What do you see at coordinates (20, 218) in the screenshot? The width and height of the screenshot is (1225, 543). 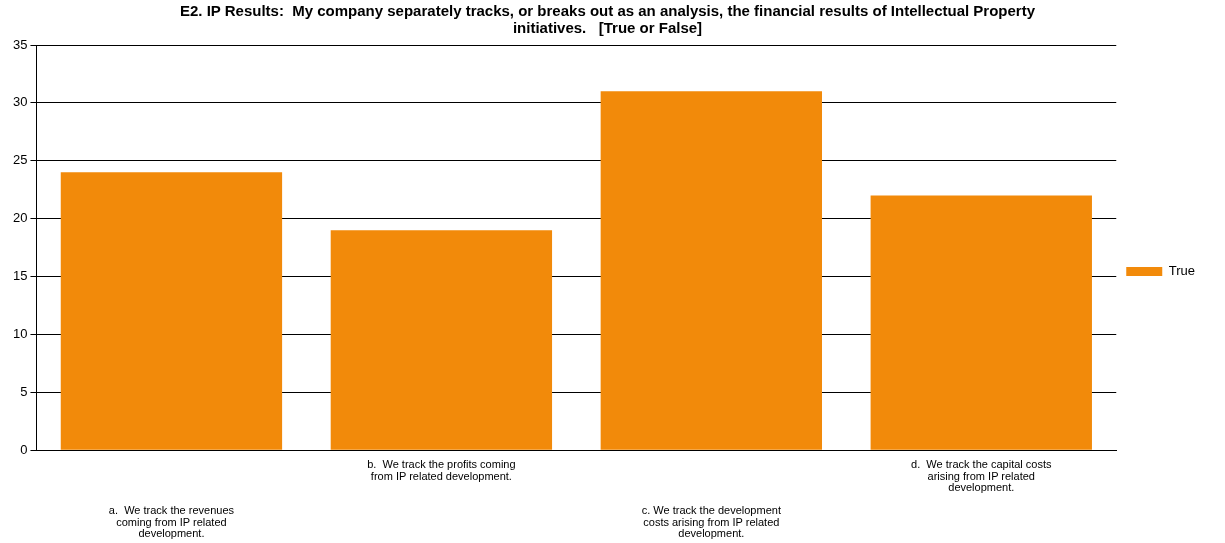 I see `y-tick-label: 20` at bounding box center [20, 218].